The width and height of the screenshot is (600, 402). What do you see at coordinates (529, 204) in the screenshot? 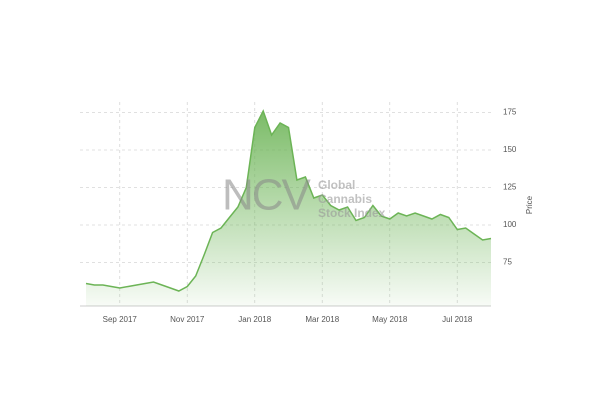
I see `y-axis-title: Price` at bounding box center [529, 204].